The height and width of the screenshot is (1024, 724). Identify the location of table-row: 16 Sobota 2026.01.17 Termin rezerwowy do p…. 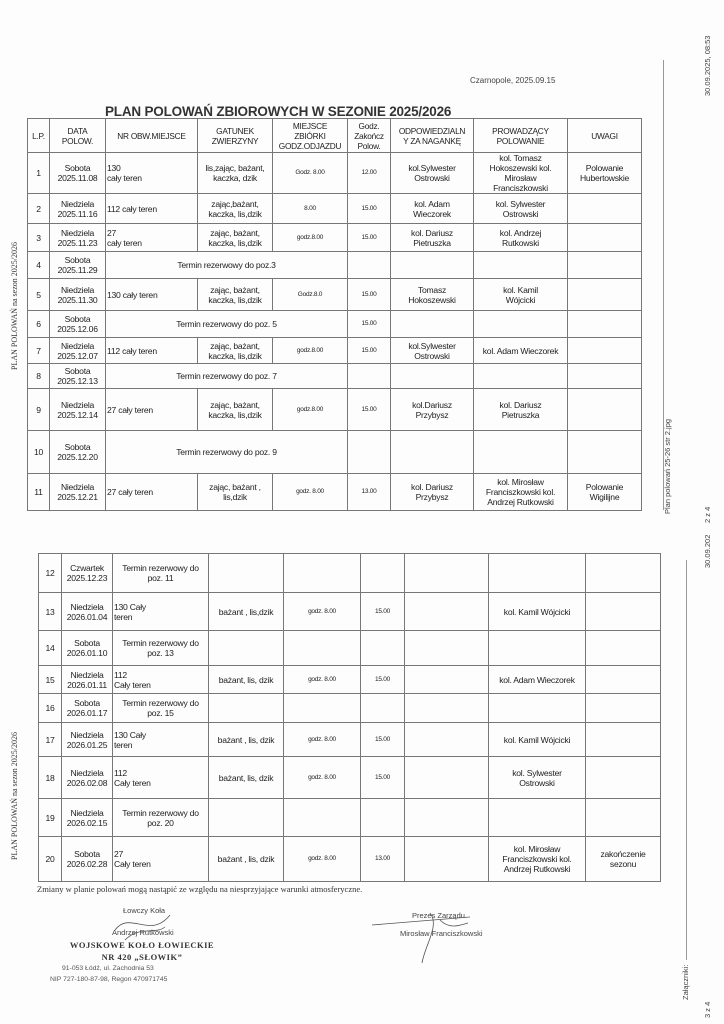
(349, 708).